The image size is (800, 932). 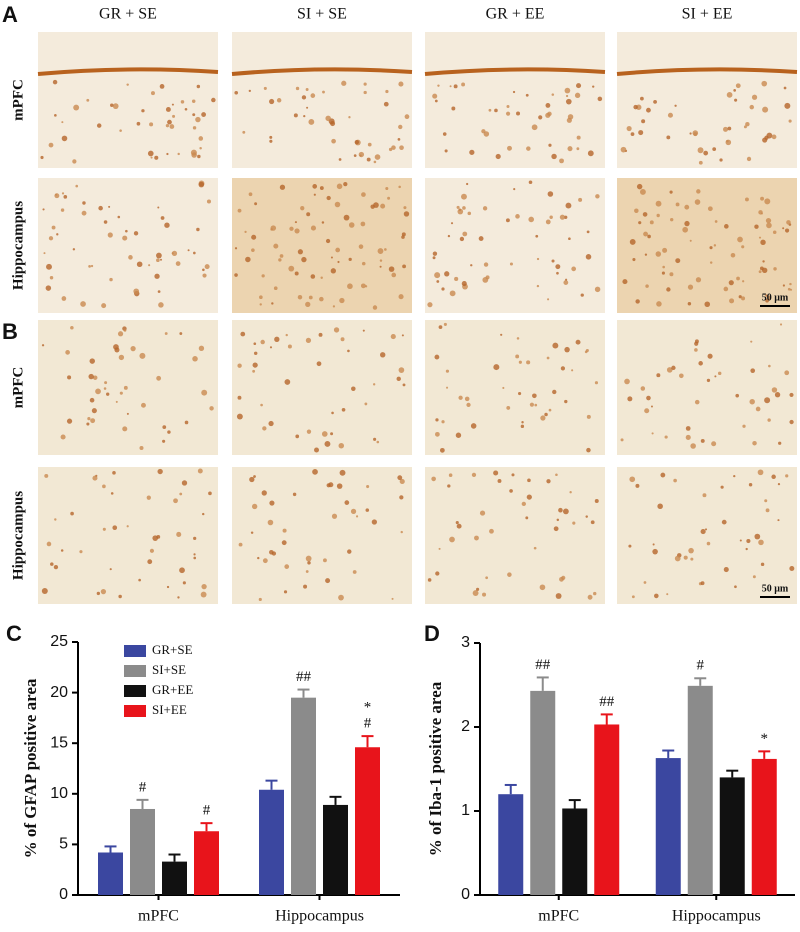 What do you see at coordinates (169, 709) in the screenshot?
I see `legend-label: SI+EE` at bounding box center [169, 709].